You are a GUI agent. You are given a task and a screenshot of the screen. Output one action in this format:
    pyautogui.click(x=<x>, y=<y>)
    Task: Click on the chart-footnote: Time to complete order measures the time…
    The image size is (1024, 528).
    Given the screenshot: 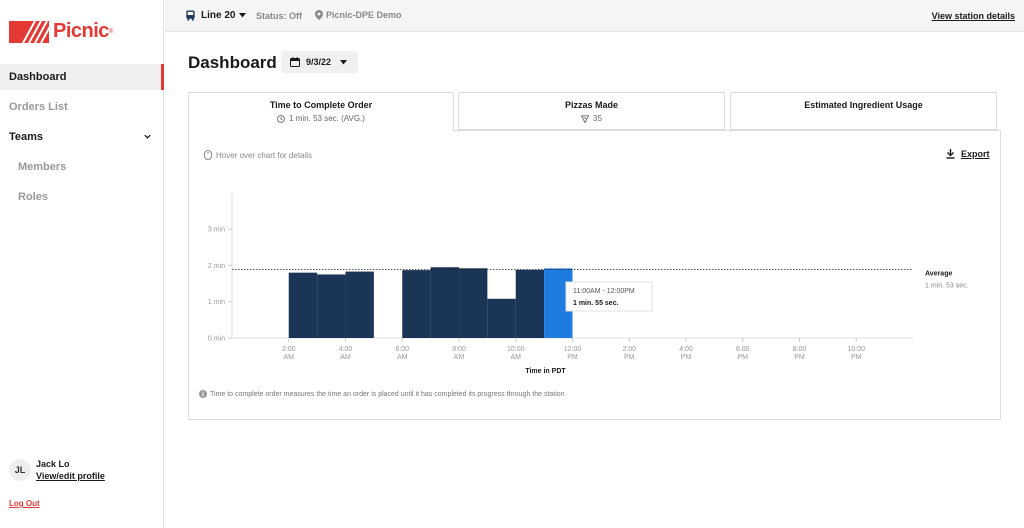 What is the action you would take?
    pyautogui.click(x=382, y=394)
    